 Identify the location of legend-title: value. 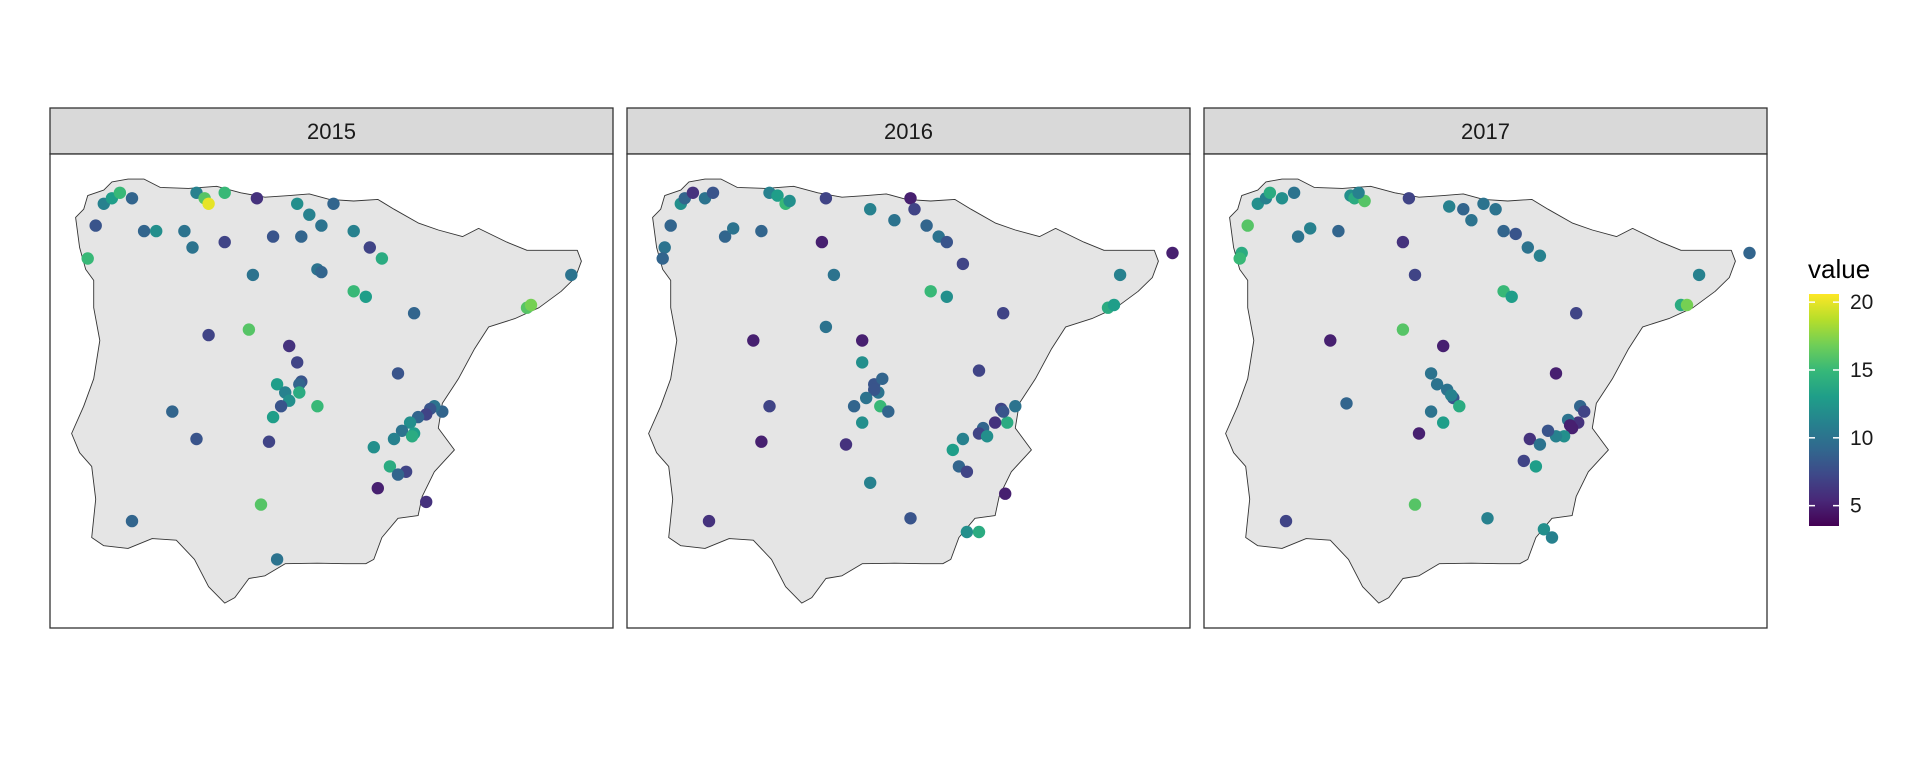
(1839, 269).